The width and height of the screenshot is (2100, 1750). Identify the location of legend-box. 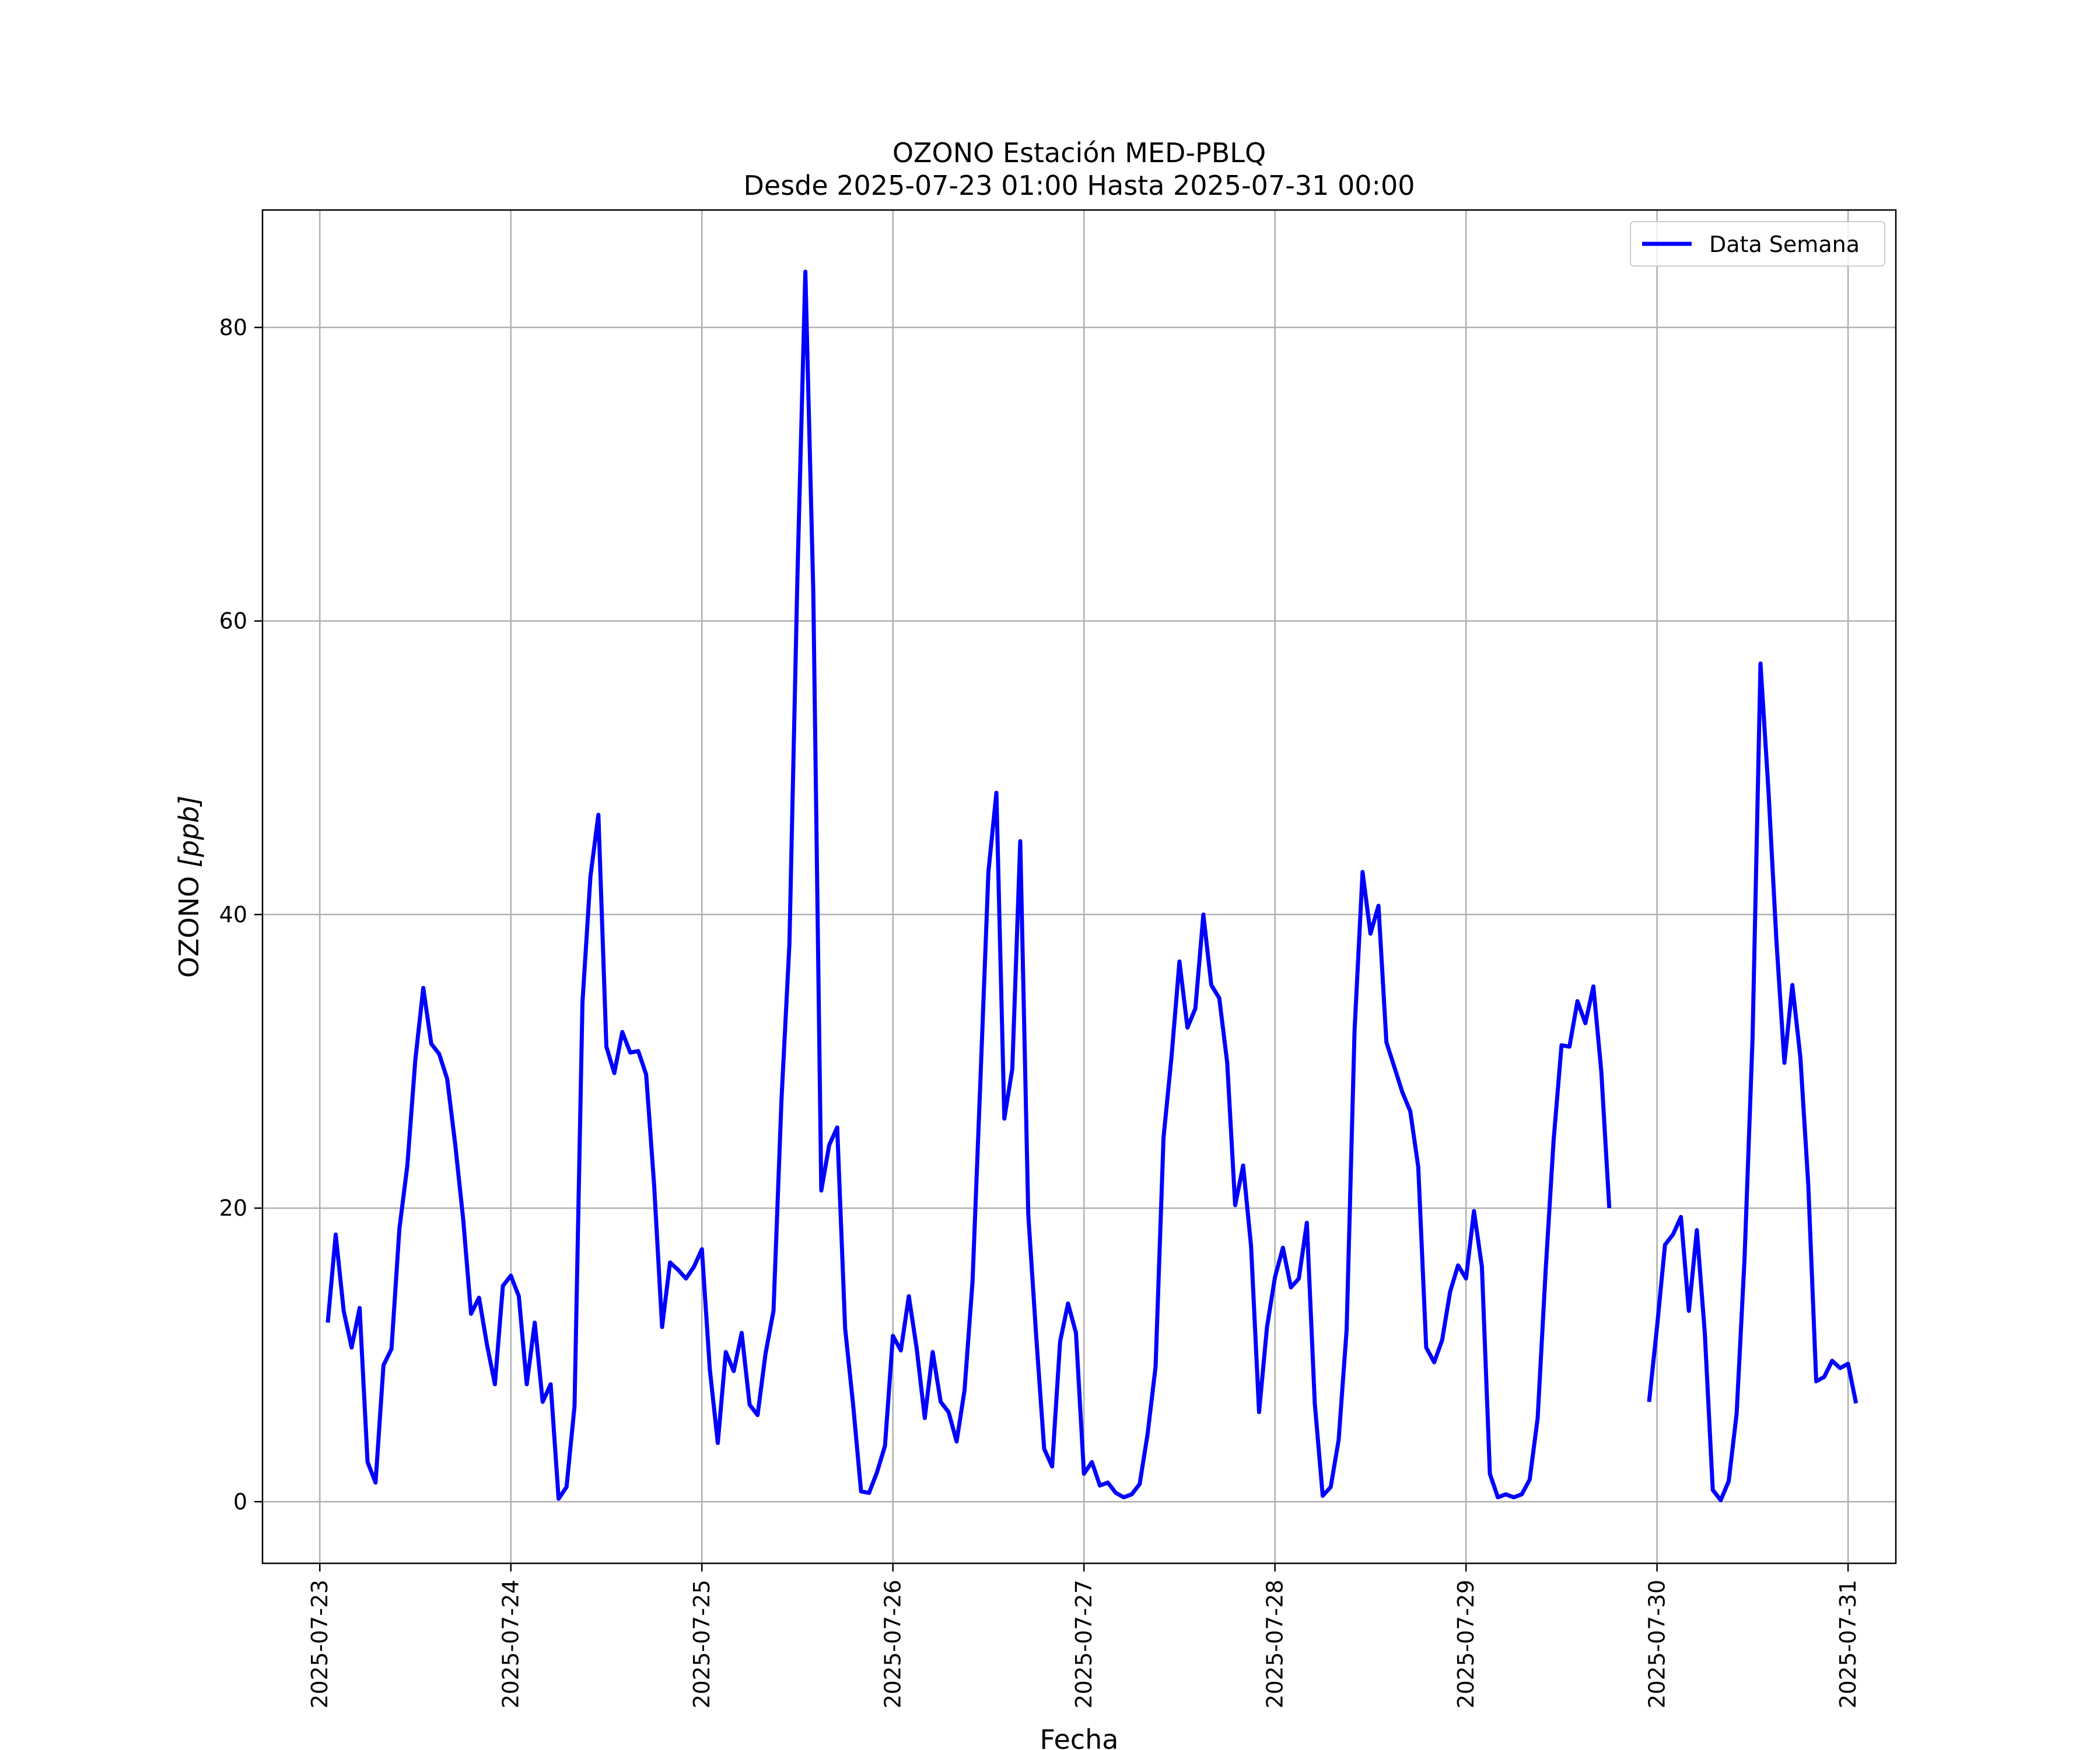
(1757, 244).